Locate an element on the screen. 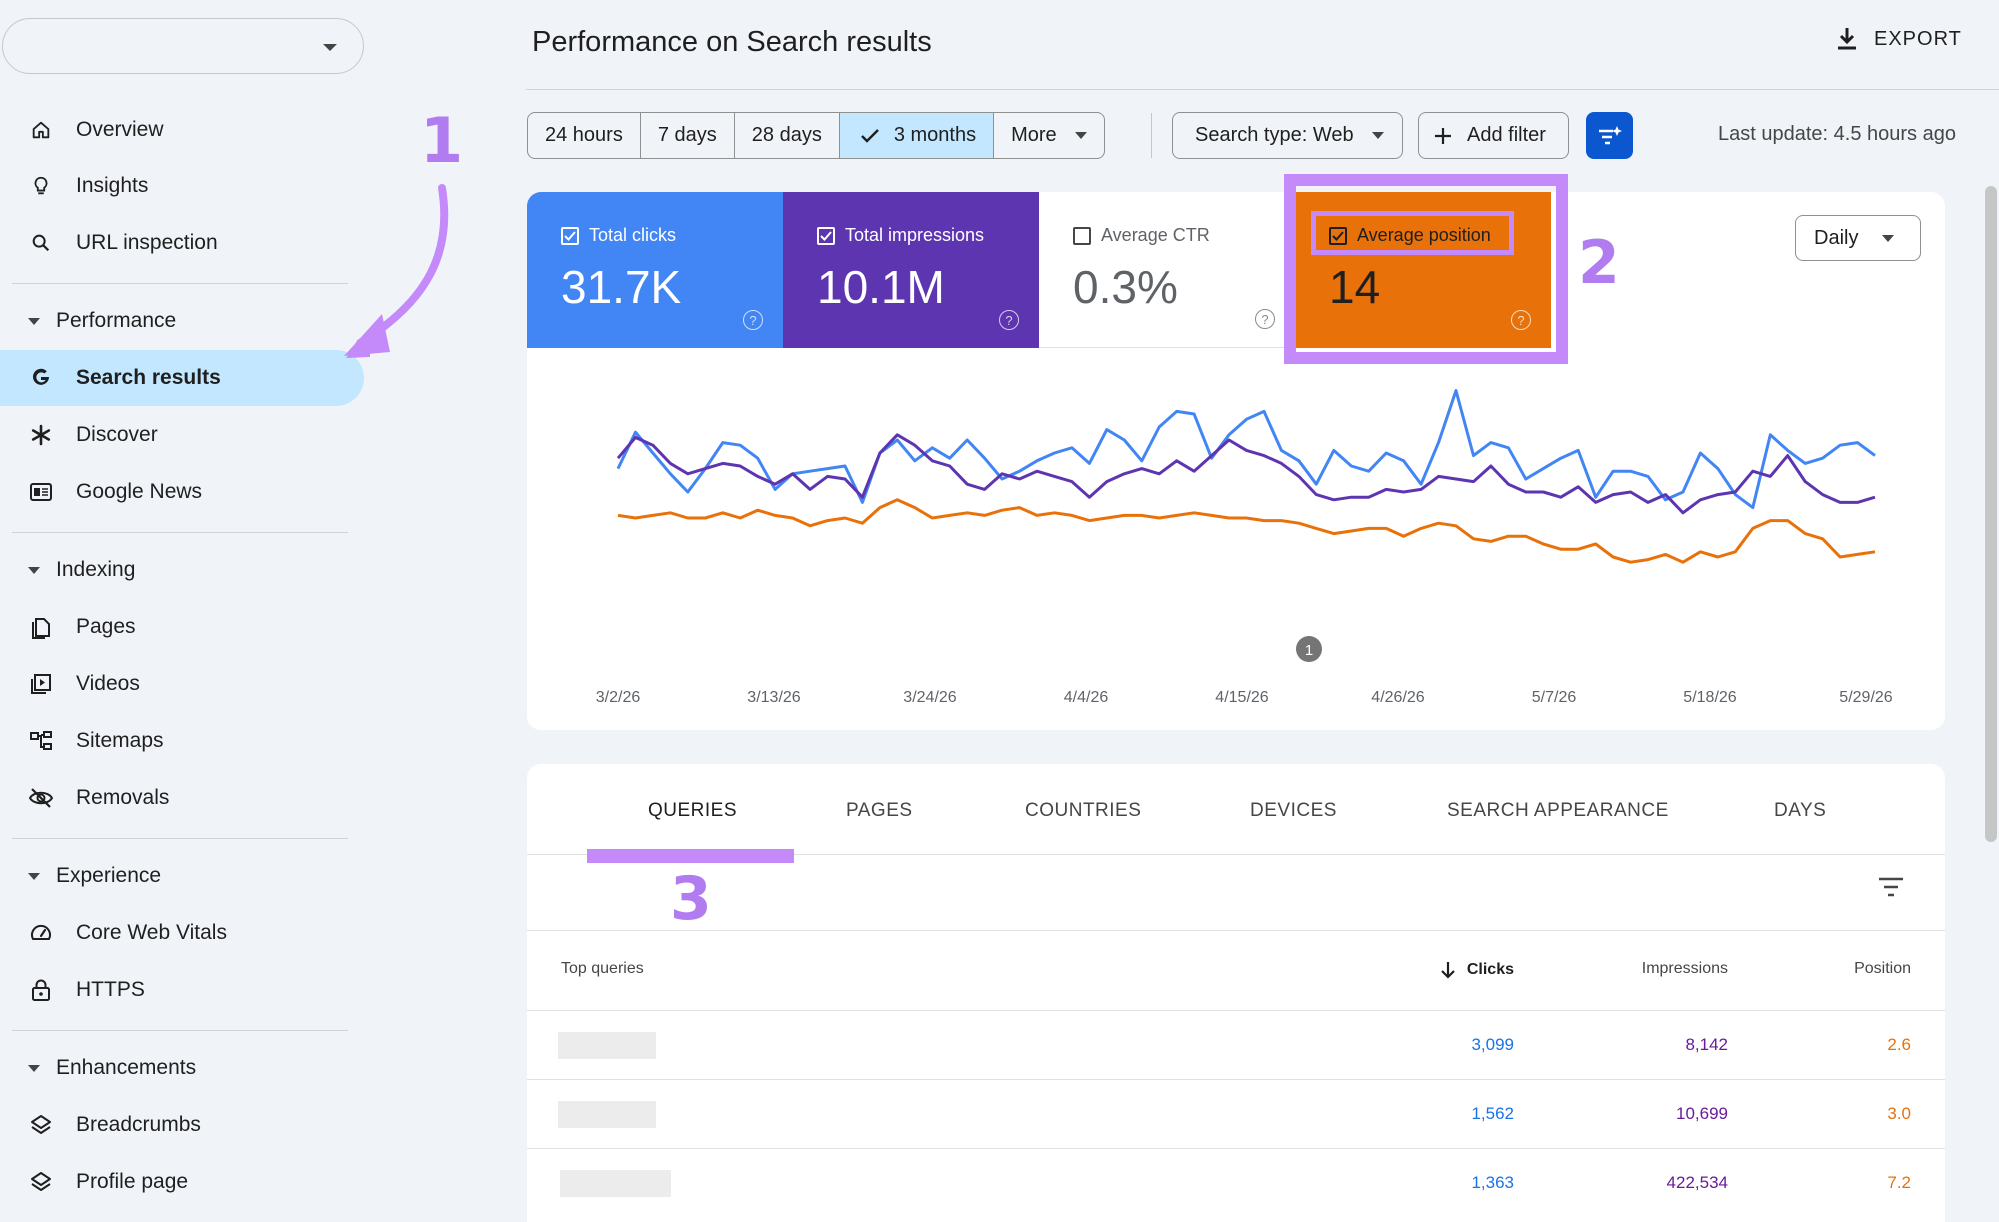 The width and height of the screenshot is (1999, 1222). column-header-position: Position is located at coordinates (1882, 968).